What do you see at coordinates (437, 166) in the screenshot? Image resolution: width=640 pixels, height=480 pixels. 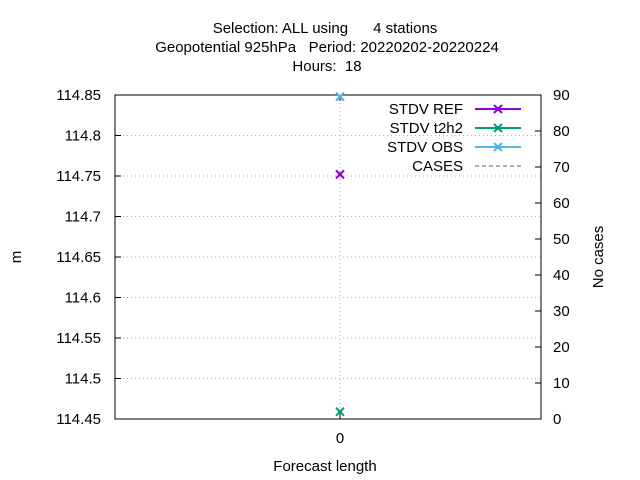 I see `legend-label: CASES` at bounding box center [437, 166].